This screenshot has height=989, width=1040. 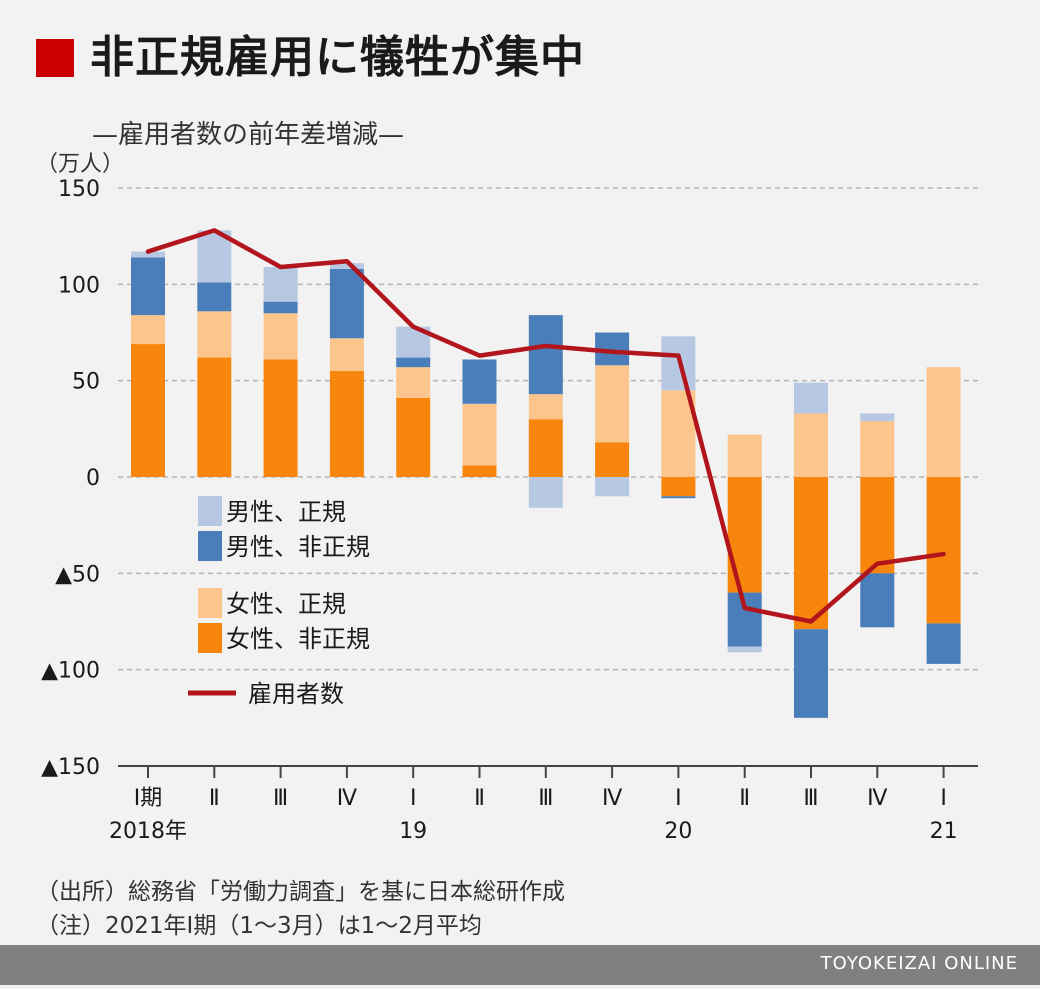 I want to click on y-tick-label: 0, so click(x=93, y=478).